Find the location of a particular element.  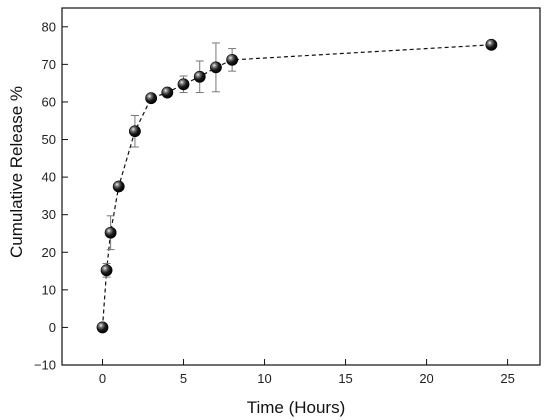

x-tick-label: 15 is located at coordinates (345, 378).